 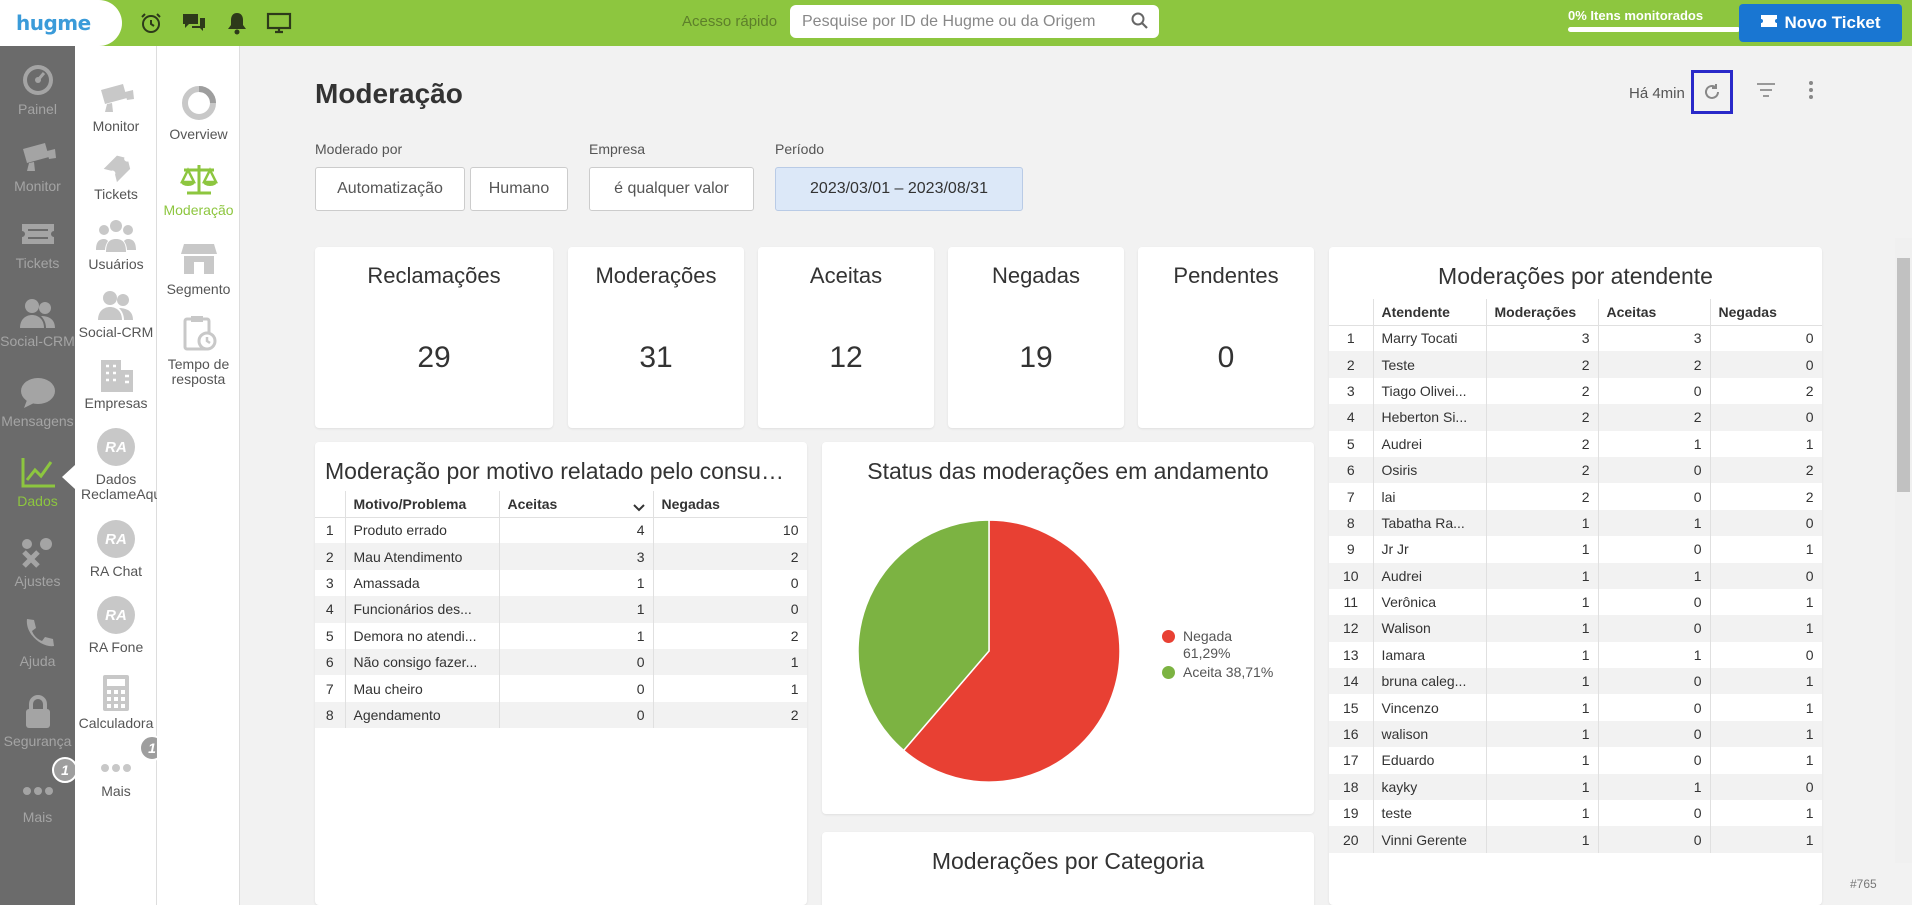 I want to click on table-row: 1 Marry Tocati 3 3 0, so click(x=1575, y=338).